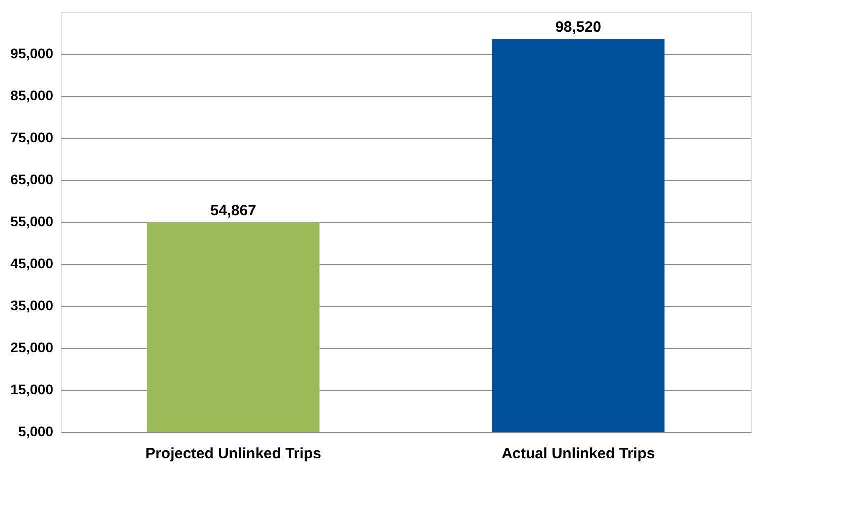 The image size is (865, 520). I want to click on y-tick-label: 55,000, so click(32, 222).